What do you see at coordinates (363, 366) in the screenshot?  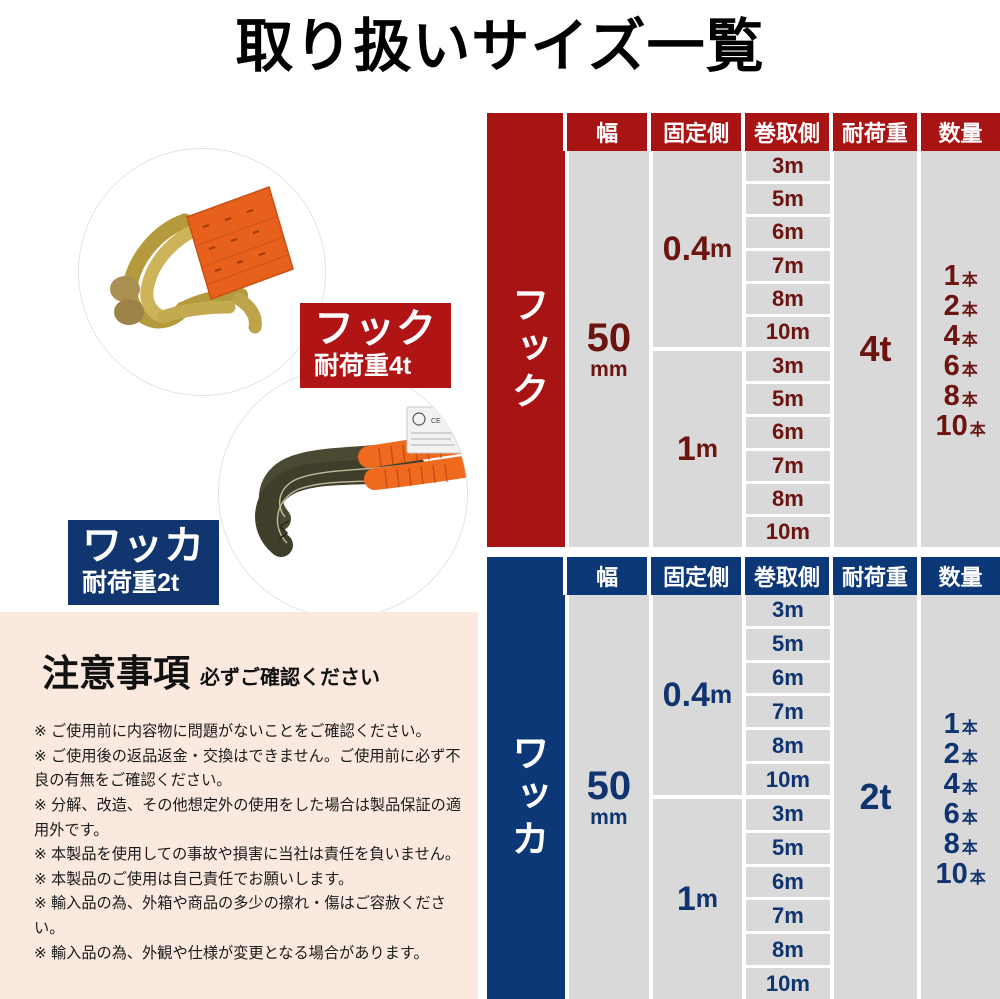 I see `hook-callout-capacity: 耐荷重4t` at bounding box center [363, 366].